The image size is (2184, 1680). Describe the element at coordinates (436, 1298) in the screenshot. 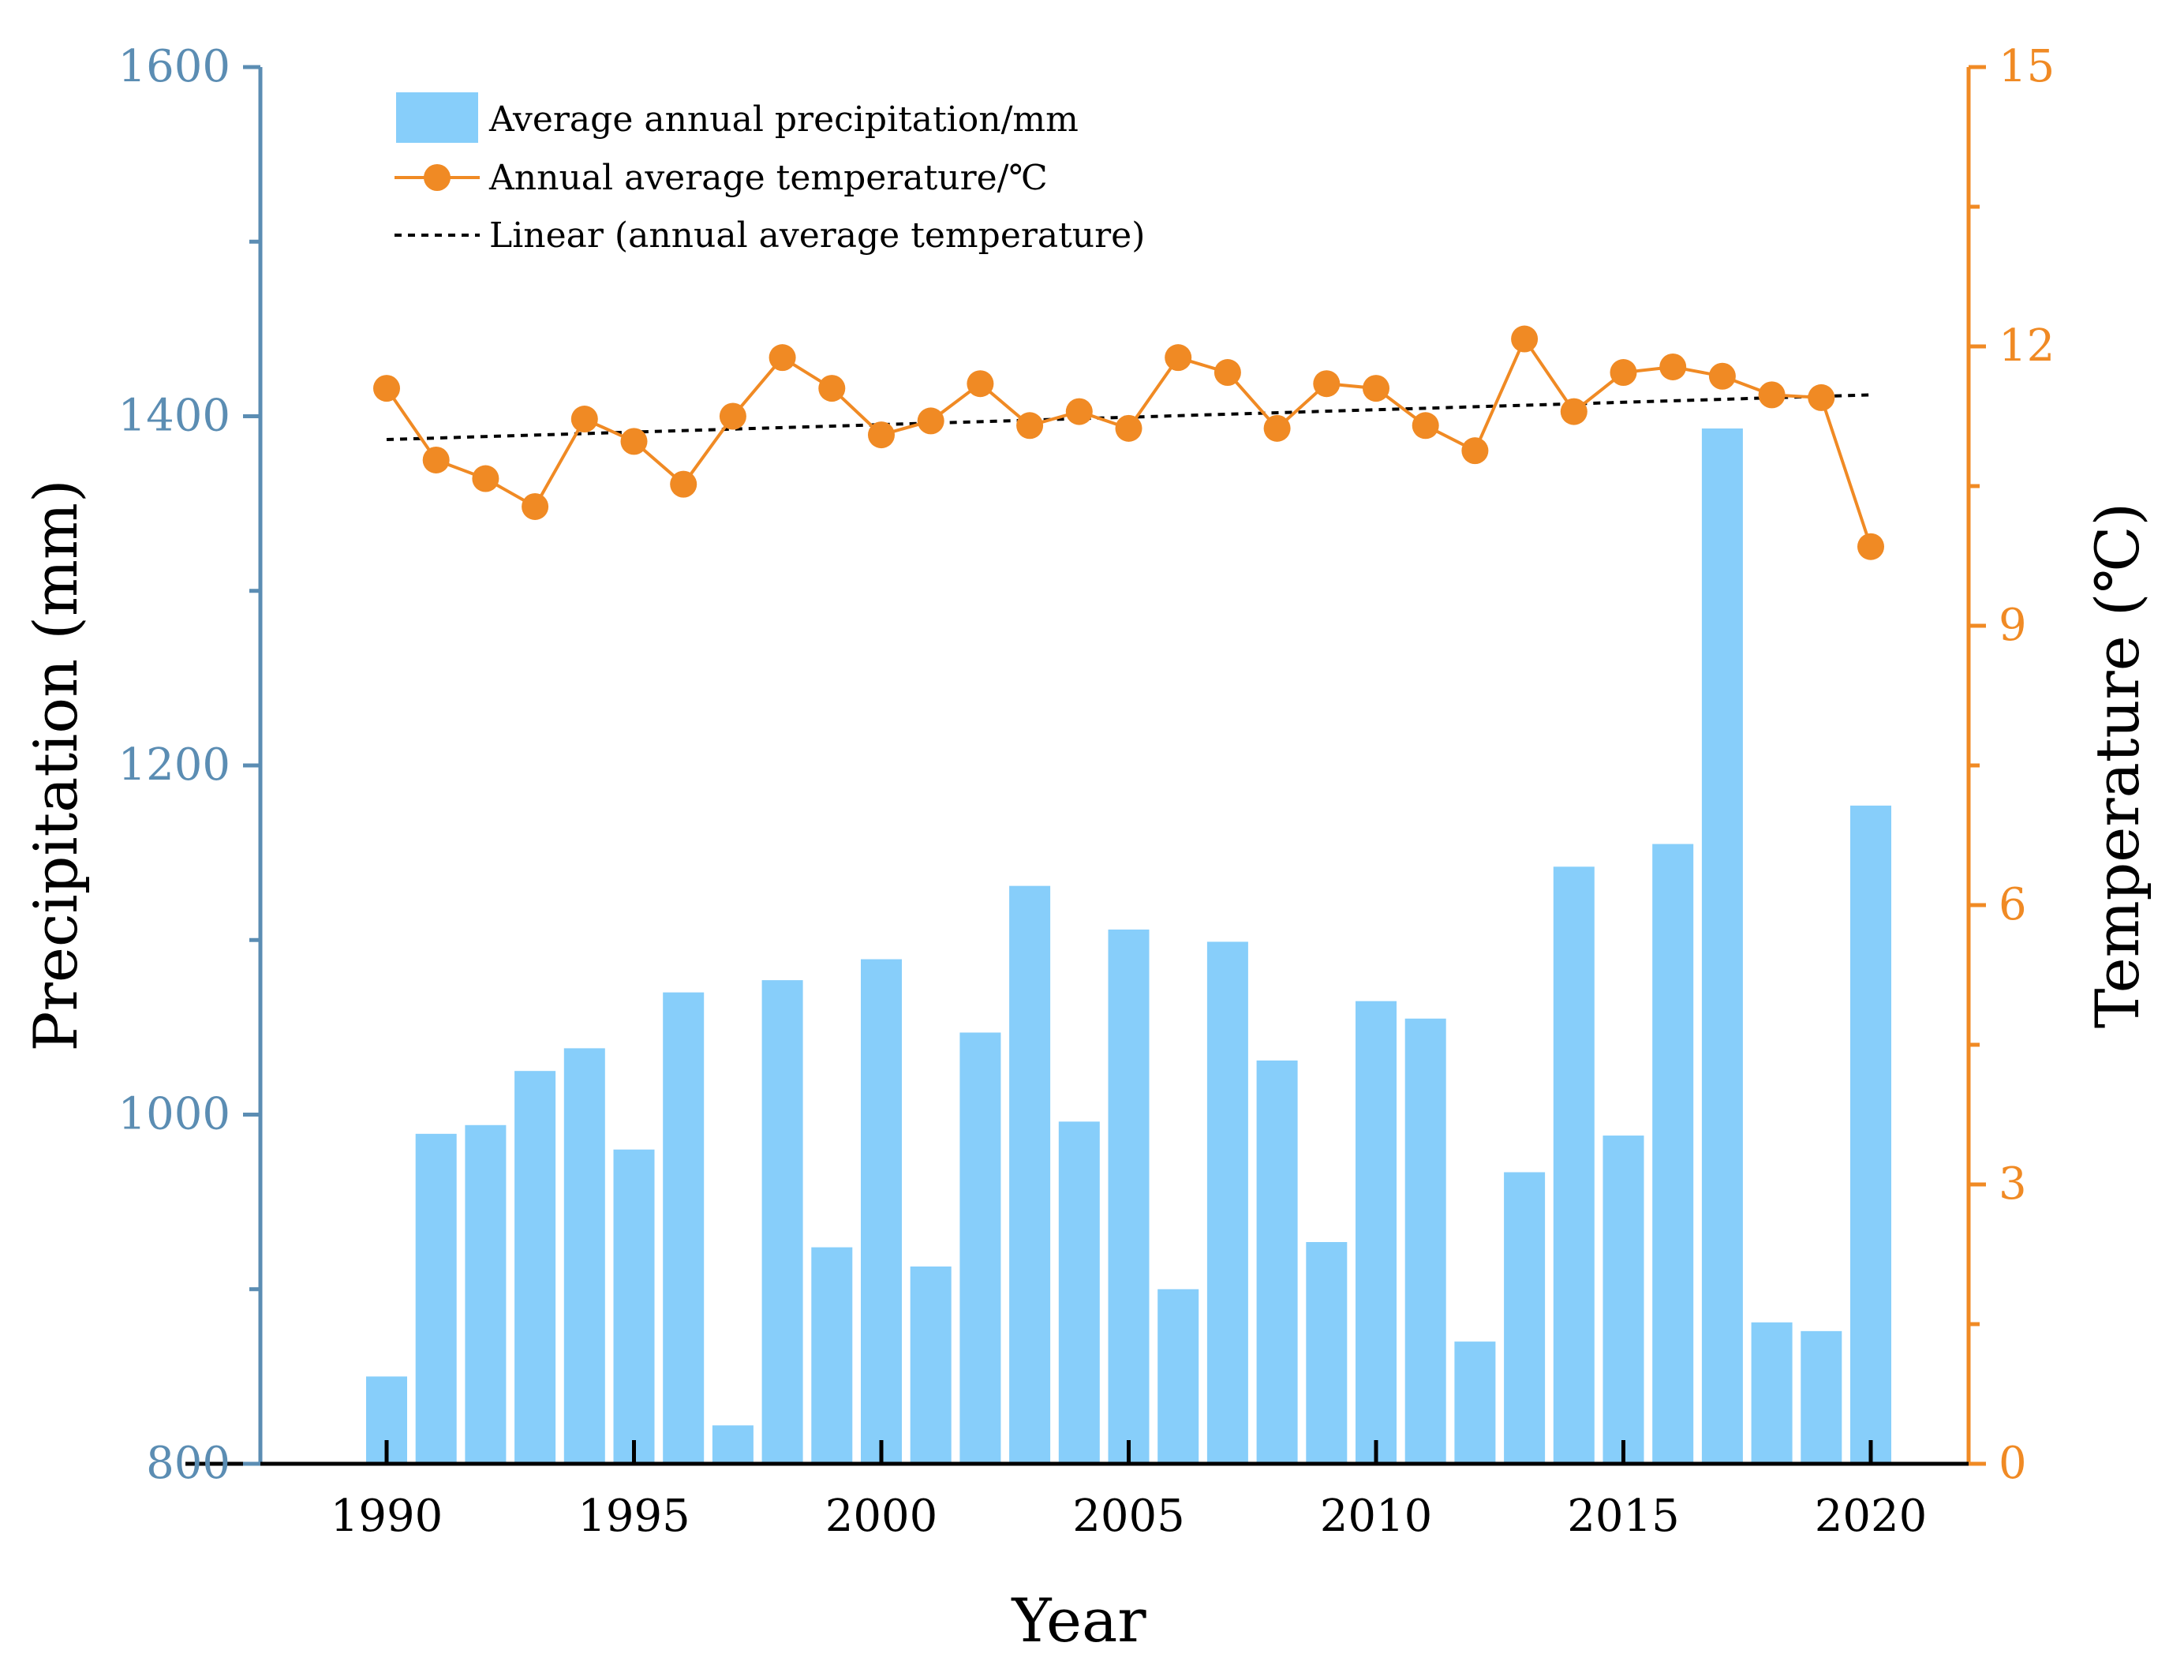

I see `bar-1991` at that location.